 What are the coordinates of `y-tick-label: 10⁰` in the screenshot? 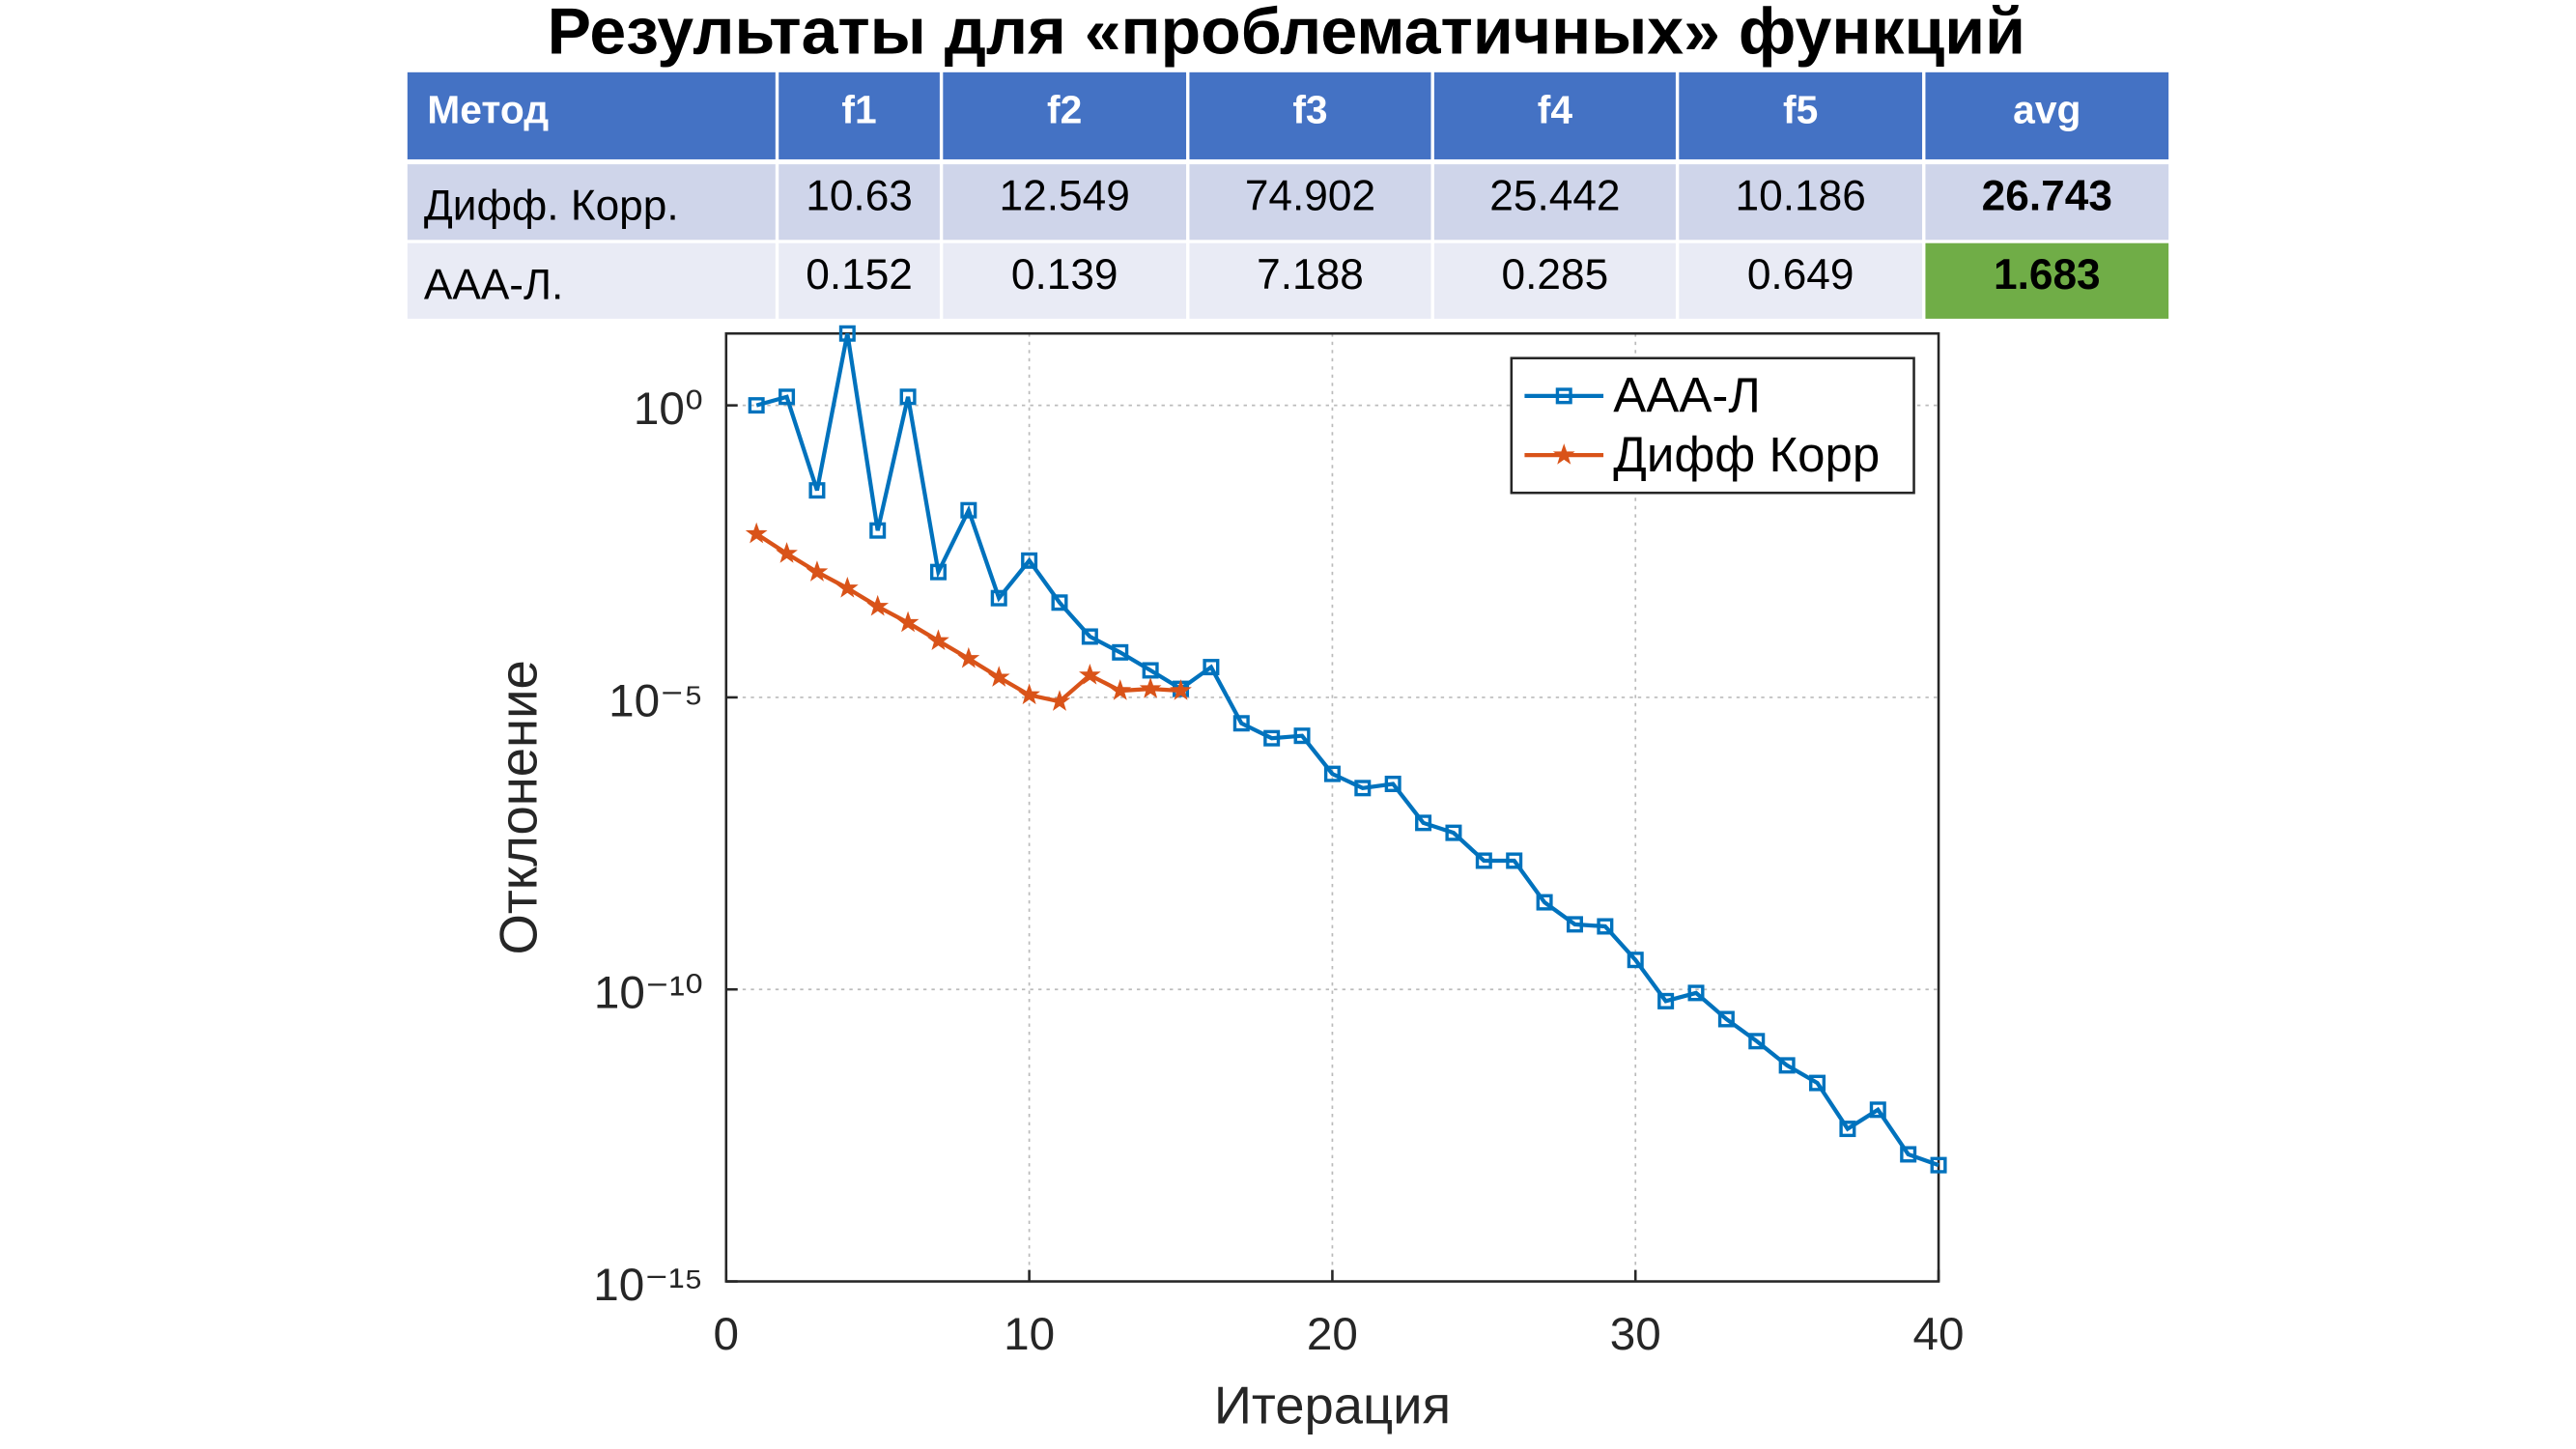 It's located at (668, 409).